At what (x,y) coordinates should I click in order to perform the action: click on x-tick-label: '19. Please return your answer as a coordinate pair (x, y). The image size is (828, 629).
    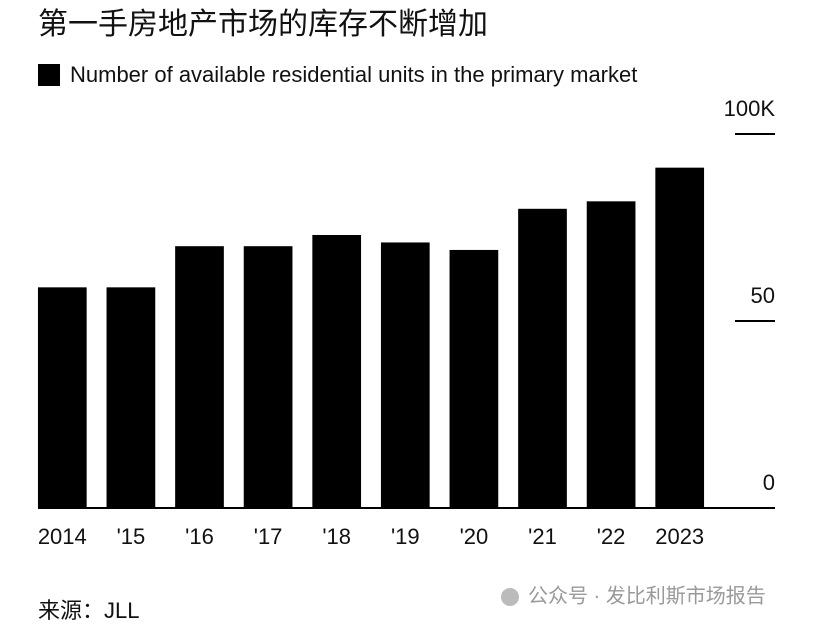
    Looking at the image, I should click on (405, 536).